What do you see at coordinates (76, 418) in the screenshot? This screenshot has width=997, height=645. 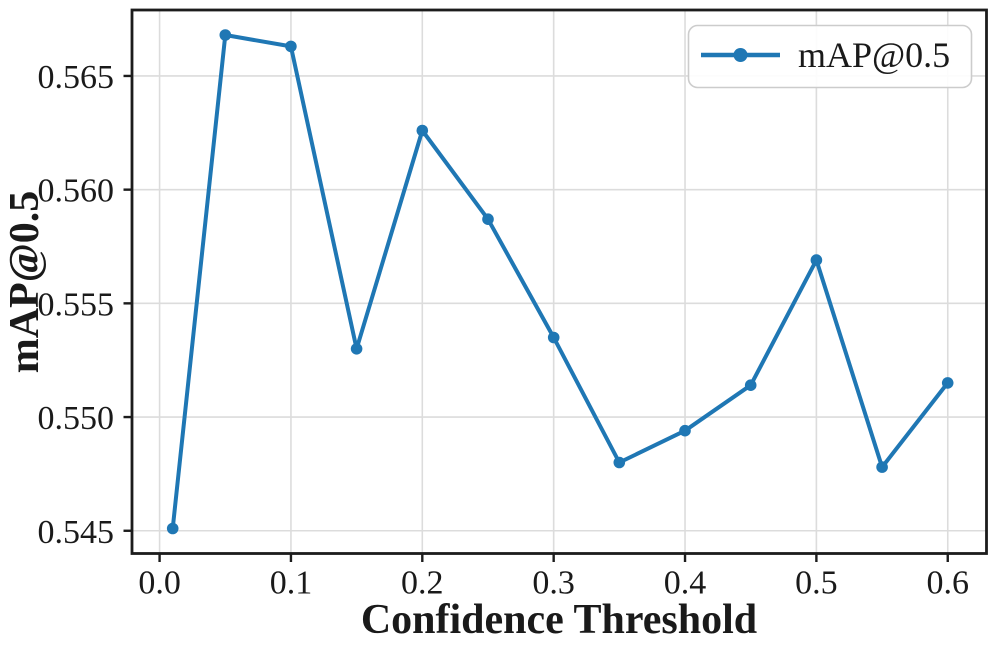 I see `y-tick-label: 0.550` at bounding box center [76, 418].